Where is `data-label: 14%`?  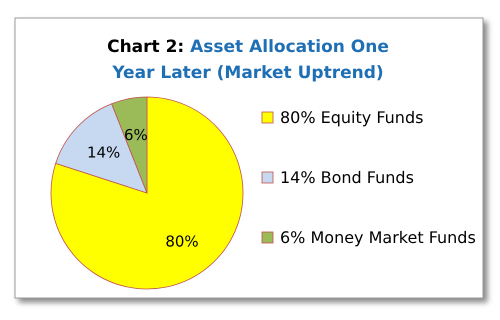
data-label: 14% is located at coordinates (103, 153).